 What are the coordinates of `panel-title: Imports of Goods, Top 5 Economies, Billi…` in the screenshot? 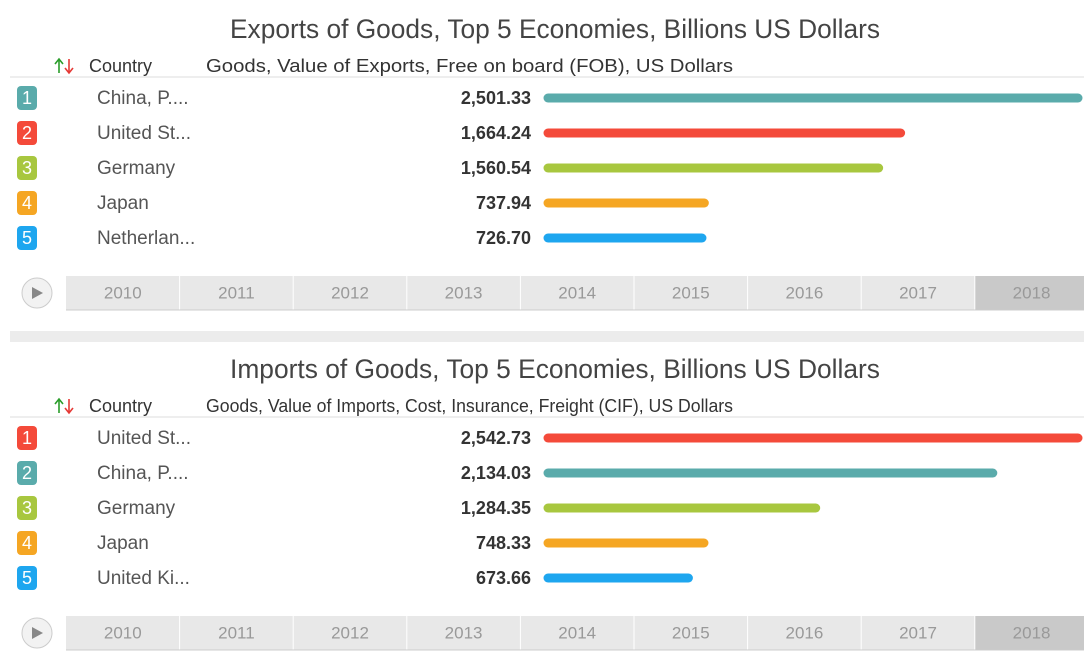 It's located at (555, 369).